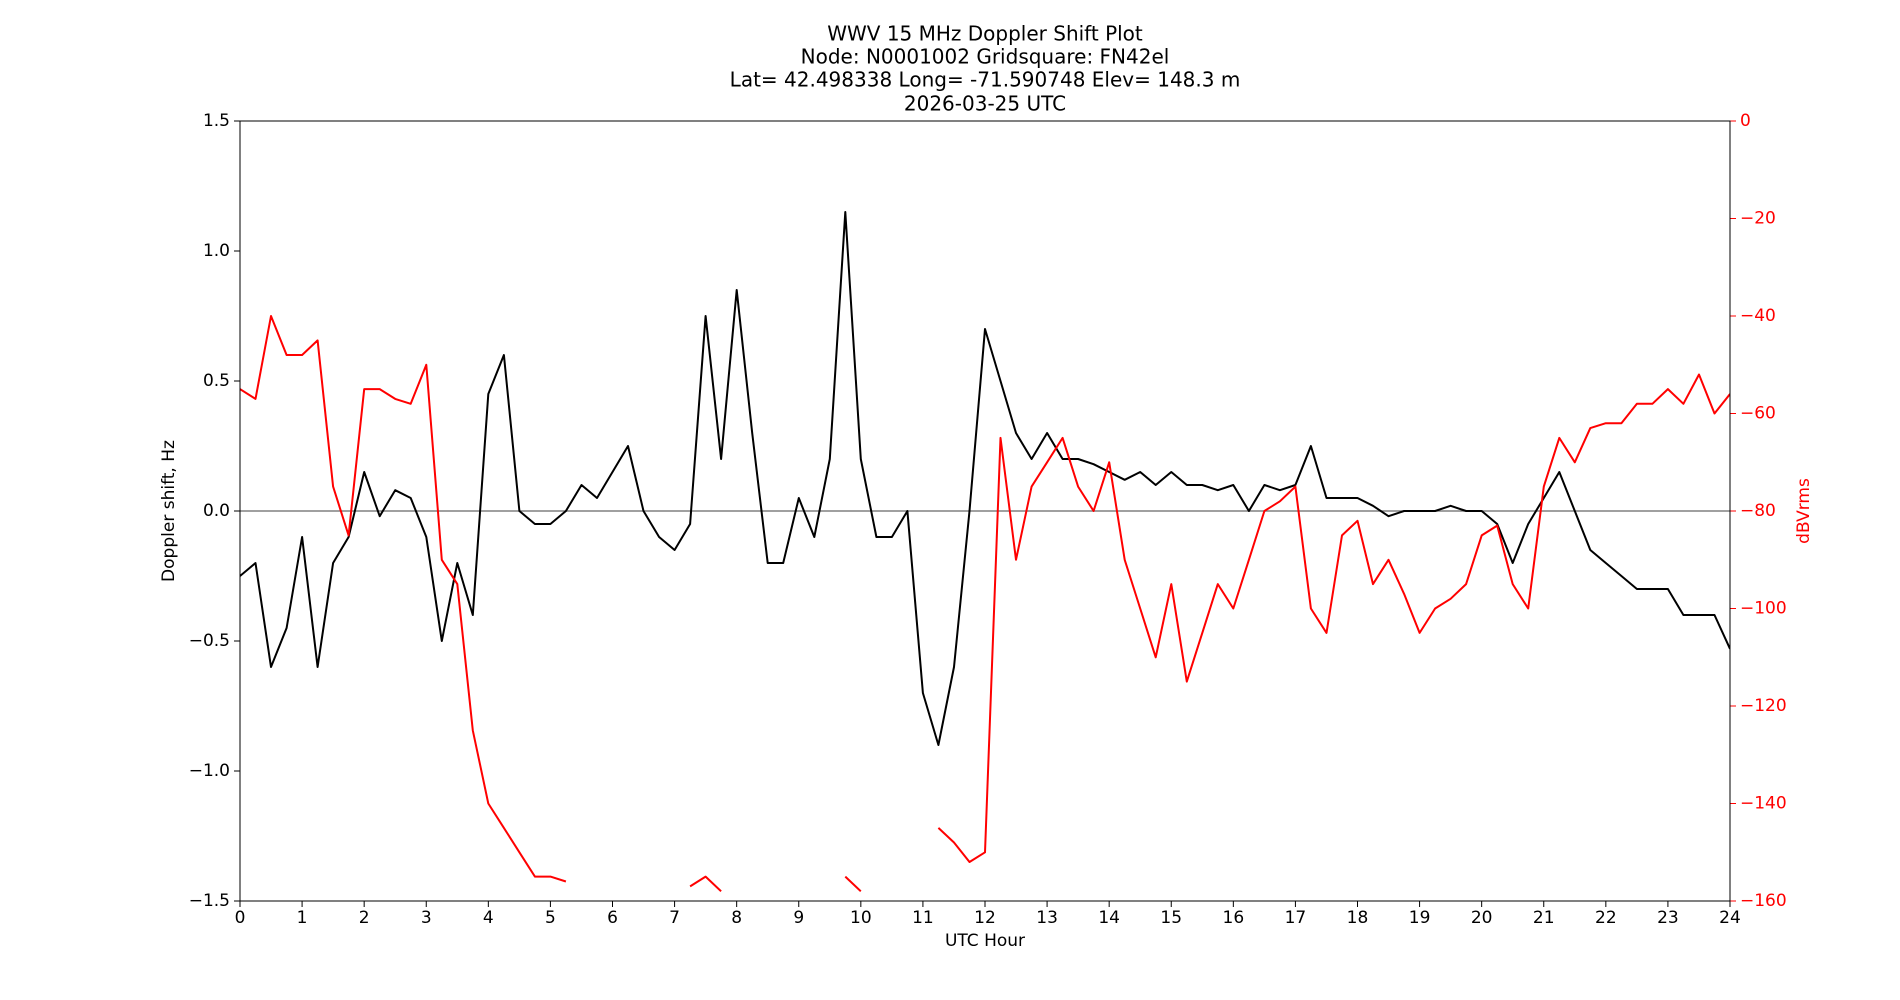  Describe the element at coordinates (1763, 706) in the screenshot. I see `y2-tick-label: −120` at that location.